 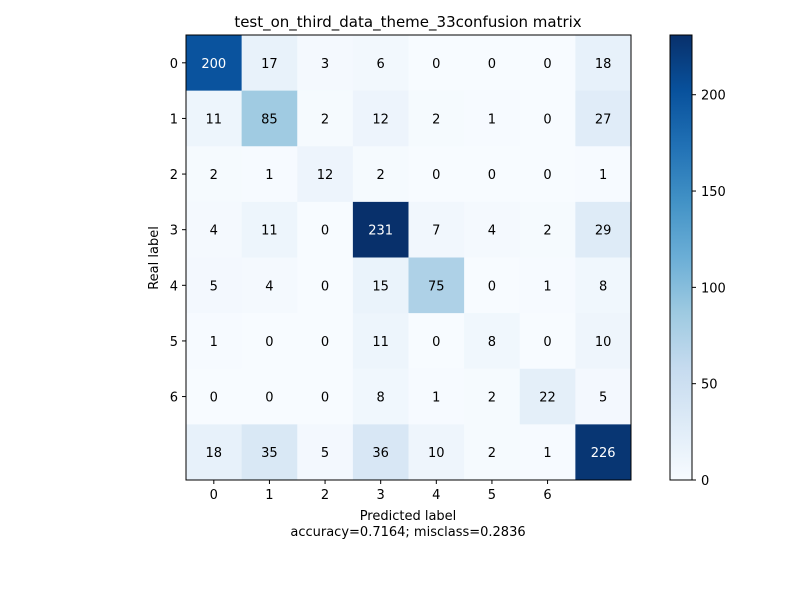 I want to click on cell-value-label: 29, so click(x=603, y=231).